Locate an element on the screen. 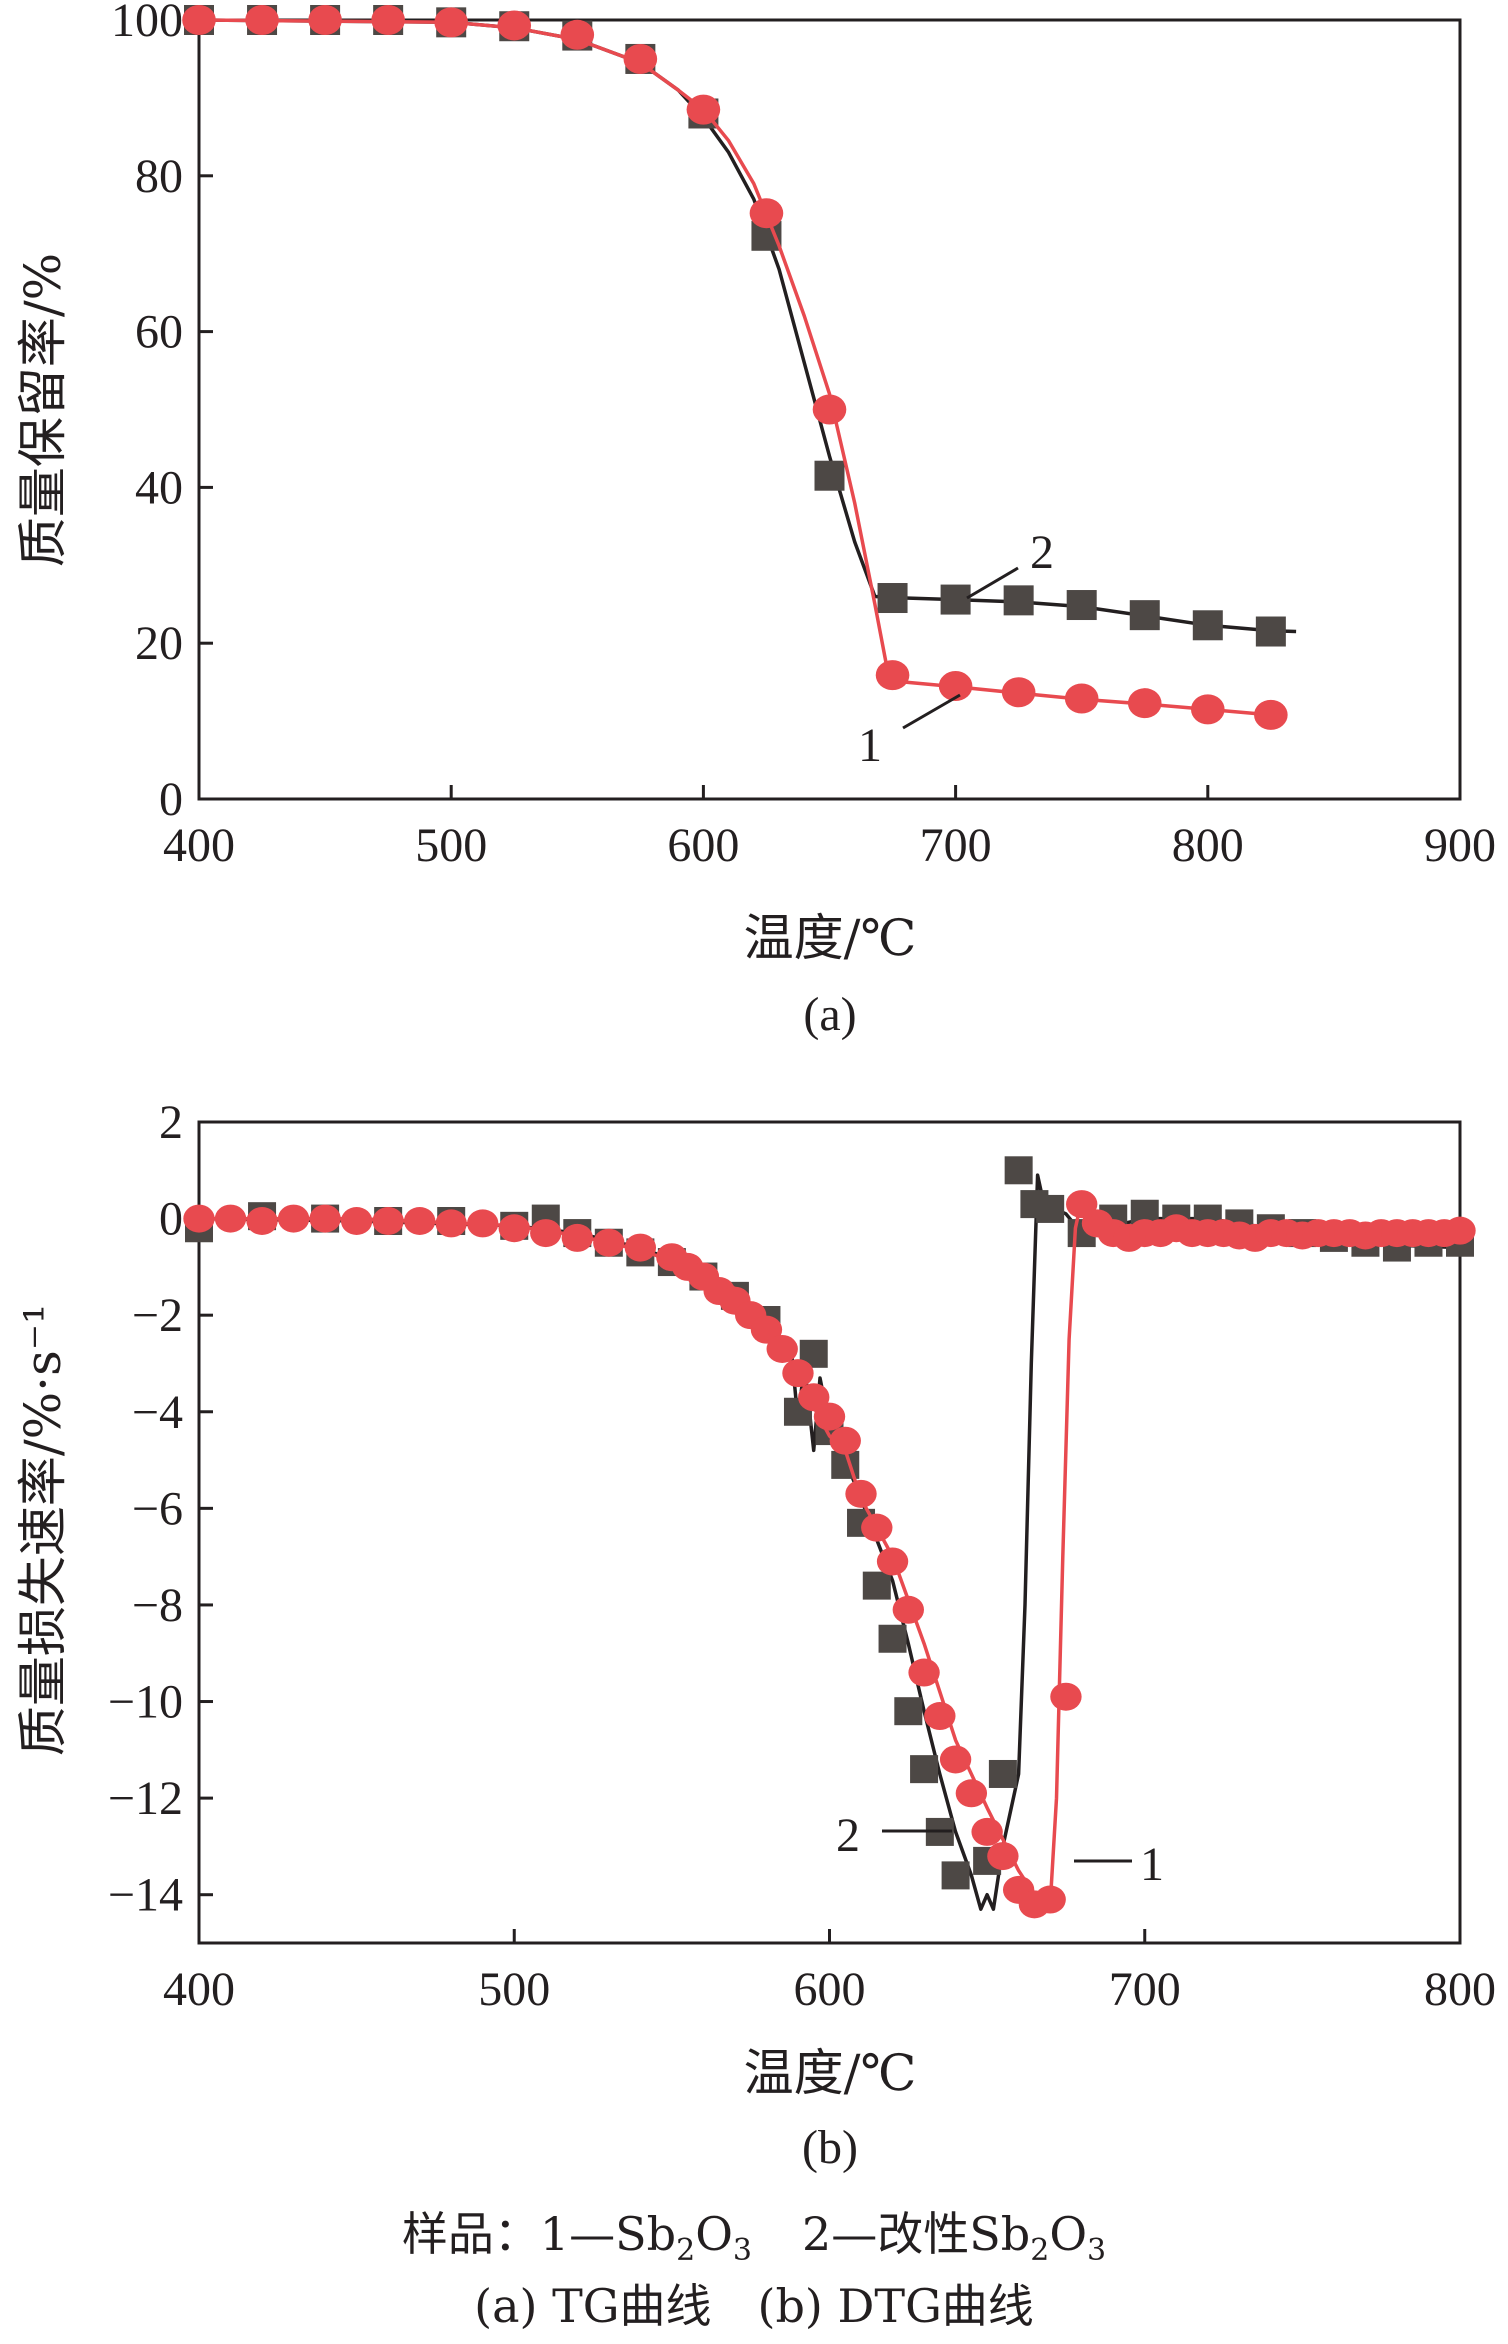  y-axis-title-a: 质量保留率/% is located at coordinates (43, 410).